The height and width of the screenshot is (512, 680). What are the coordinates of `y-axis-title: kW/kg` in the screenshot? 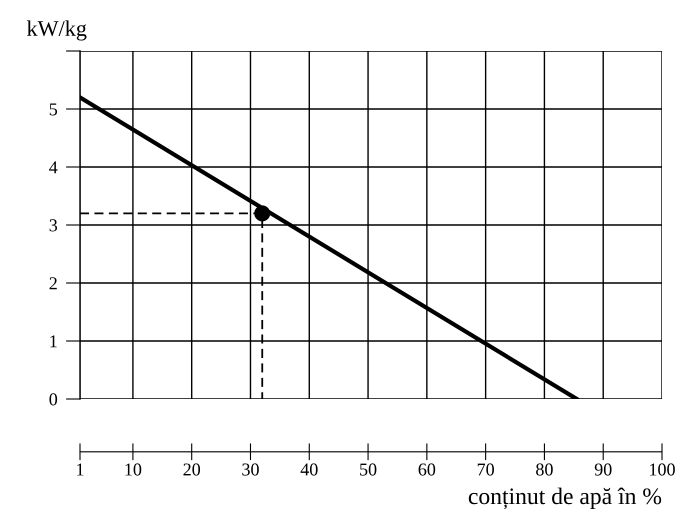 It's located at (56, 30).